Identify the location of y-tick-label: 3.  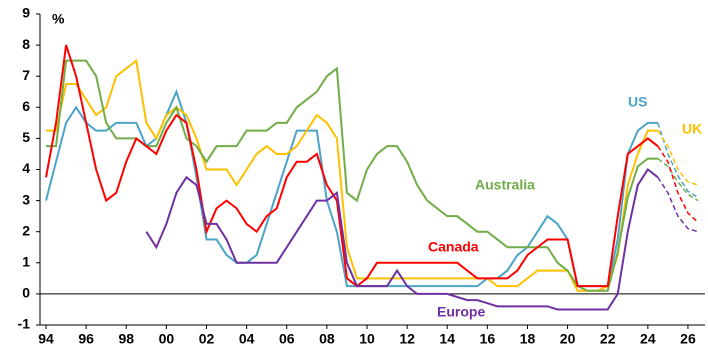
(26, 199).